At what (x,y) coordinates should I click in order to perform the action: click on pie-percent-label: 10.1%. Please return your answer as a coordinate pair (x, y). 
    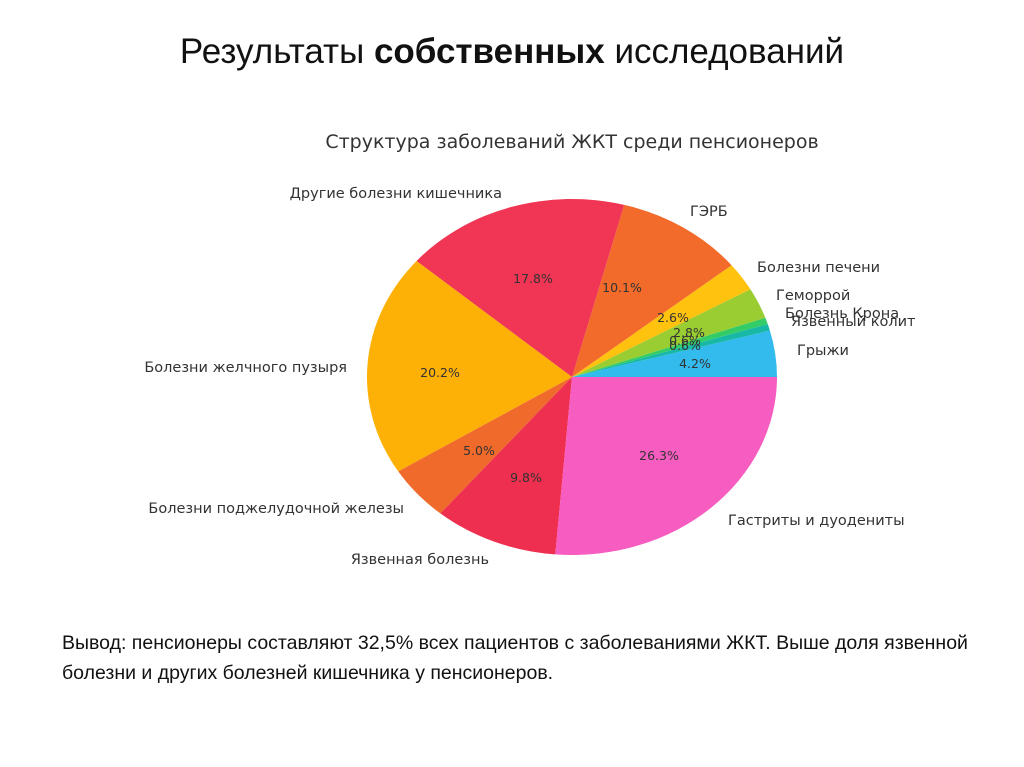
    Looking at the image, I should click on (622, 287).